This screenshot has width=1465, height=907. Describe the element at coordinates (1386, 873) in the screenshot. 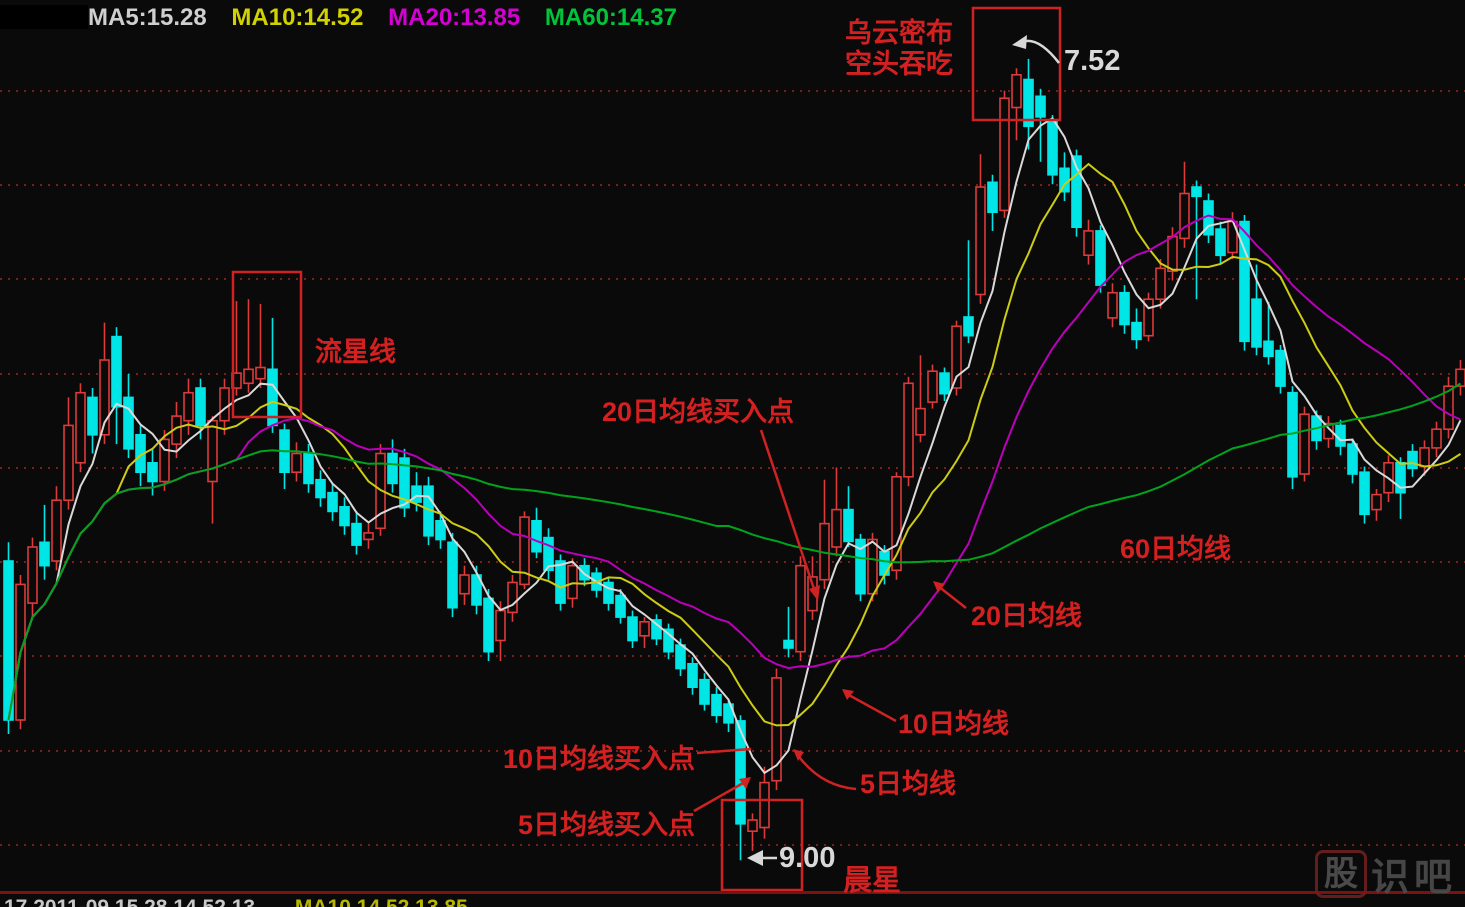

I see `watermark: 股识吧` at that location.